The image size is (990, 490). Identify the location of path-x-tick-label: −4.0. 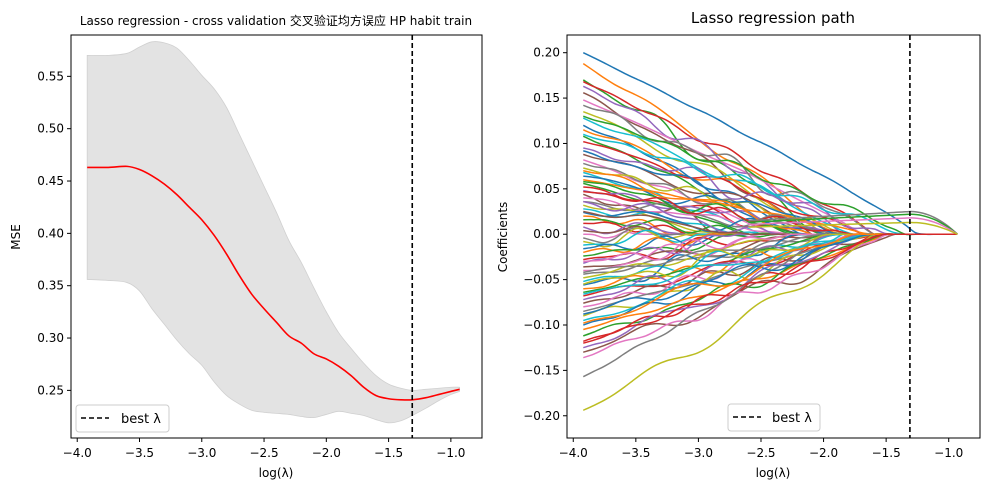
(573, 453).